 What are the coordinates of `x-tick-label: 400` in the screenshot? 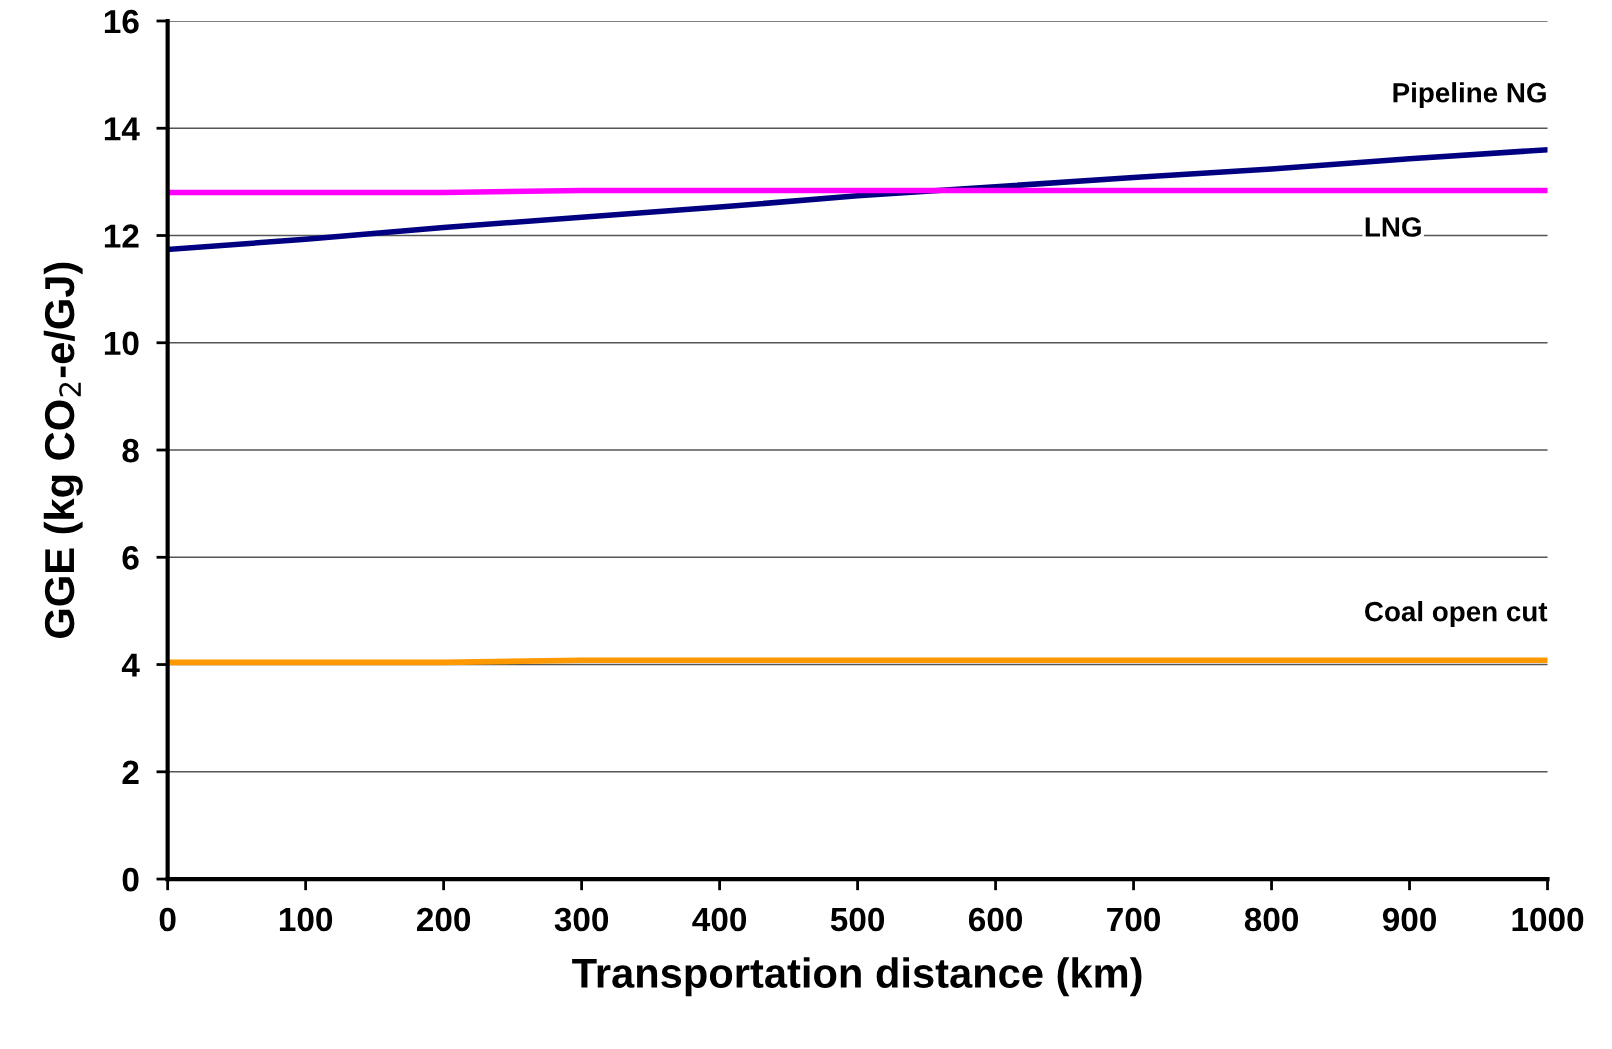 It's located at (719, 919).